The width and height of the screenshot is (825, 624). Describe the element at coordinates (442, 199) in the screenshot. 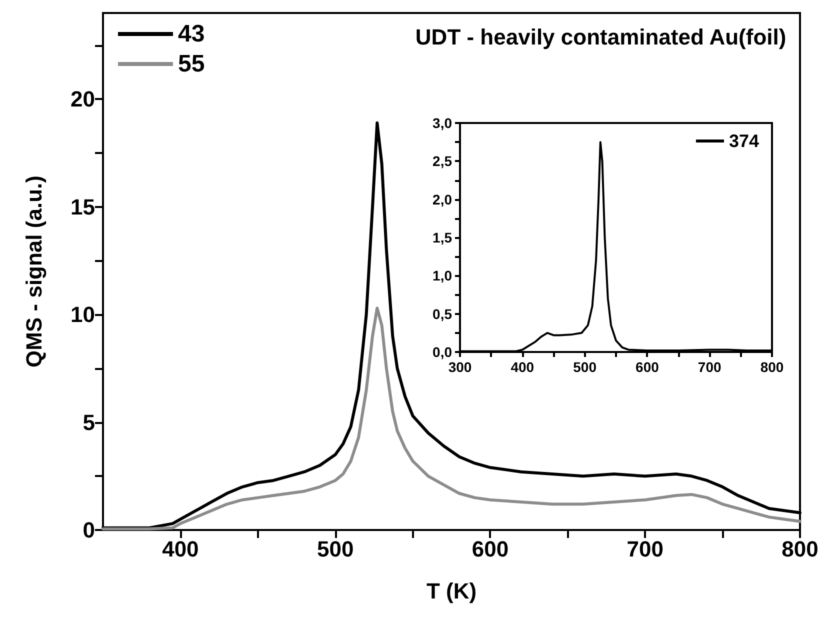

I see `y-tick-label: 2,0` at that location.